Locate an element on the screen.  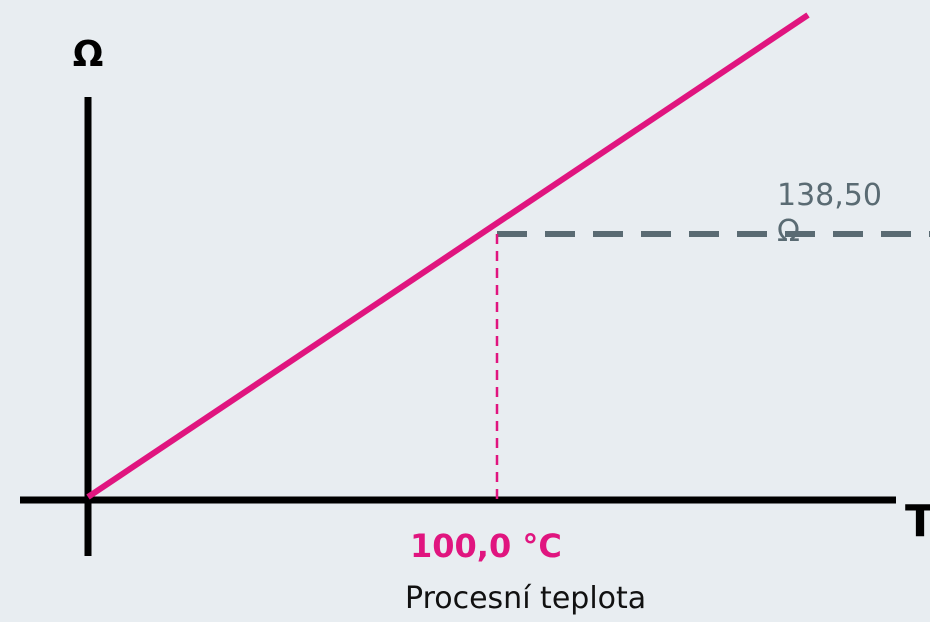
temperature-label: 100,0 °C is located at coordinates (486, 546).